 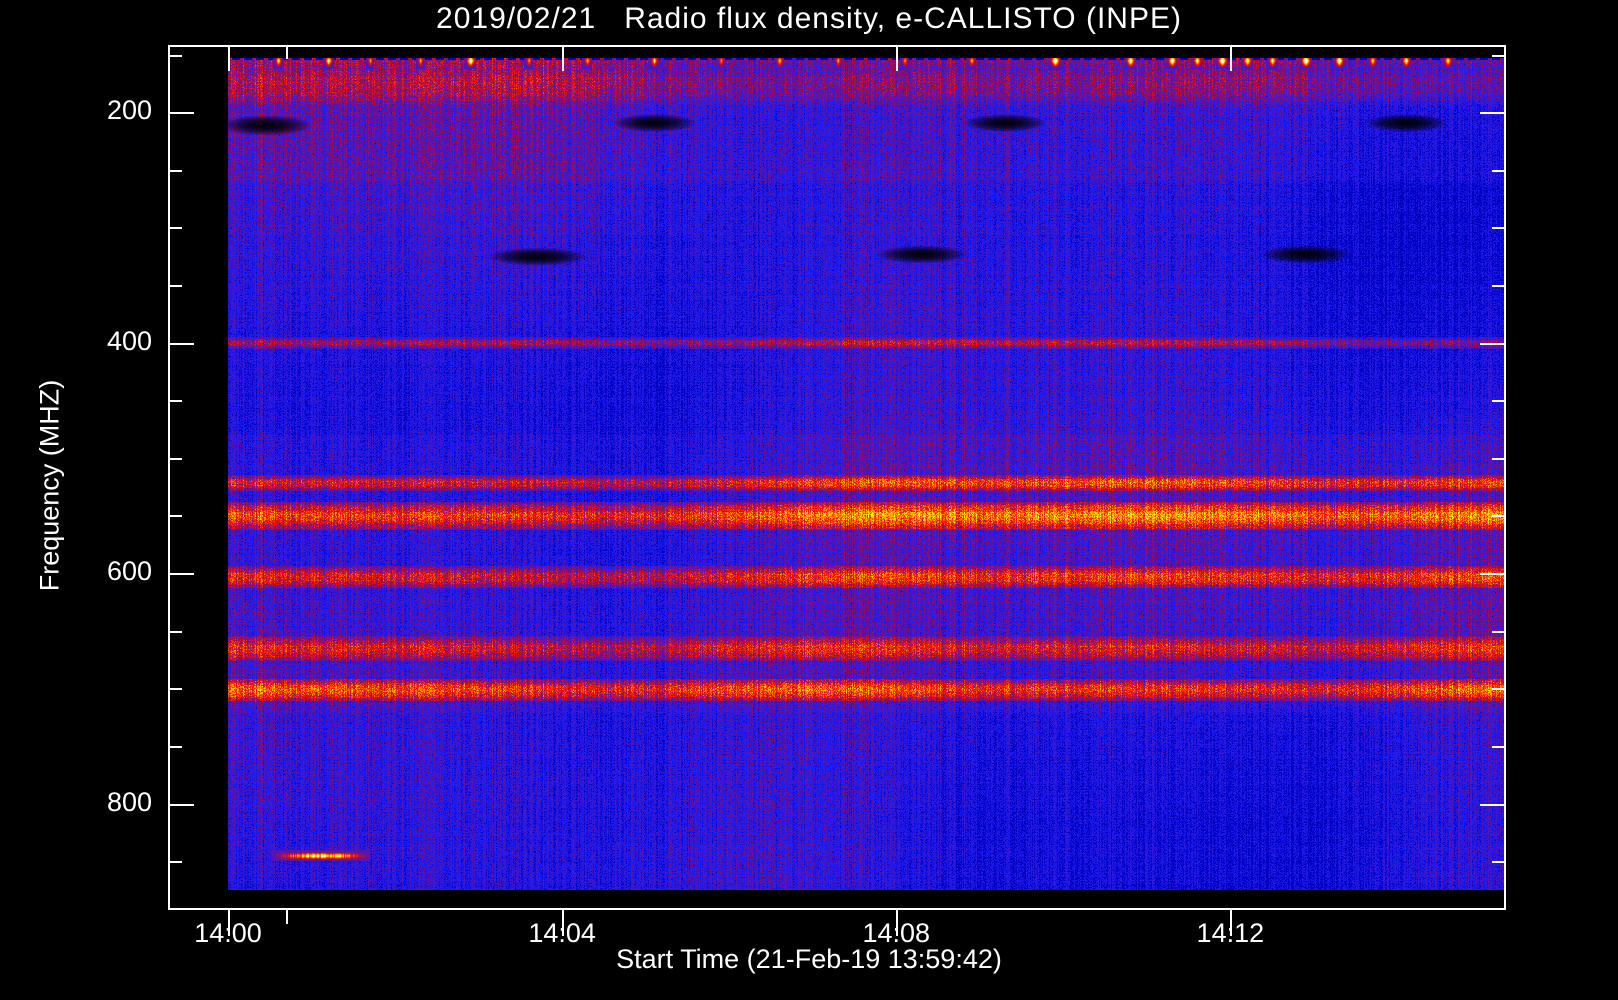 I want to click on x-tick-label-14-04: 14:04, so click(x=562, y=933).